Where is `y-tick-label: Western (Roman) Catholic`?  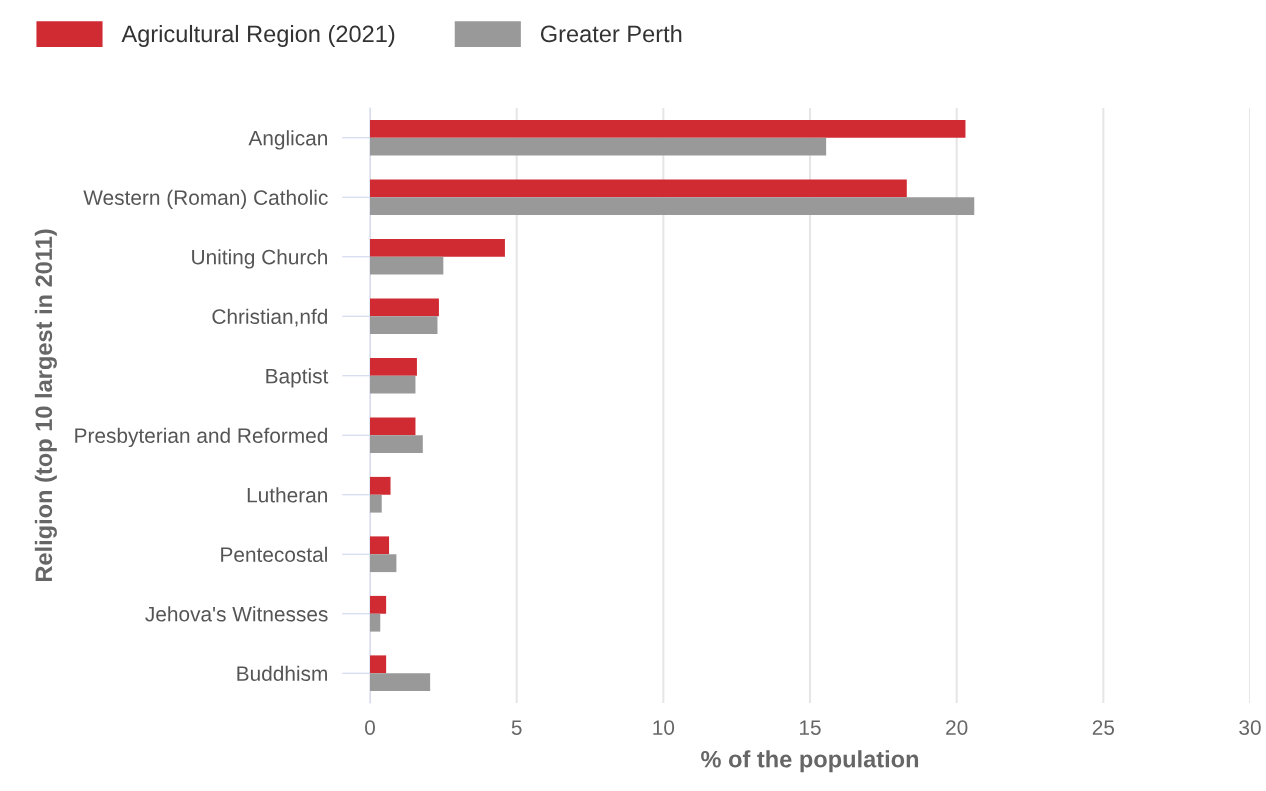 y-tick-label: Western (Roman) Catholic is located at coordinates (205, 199).